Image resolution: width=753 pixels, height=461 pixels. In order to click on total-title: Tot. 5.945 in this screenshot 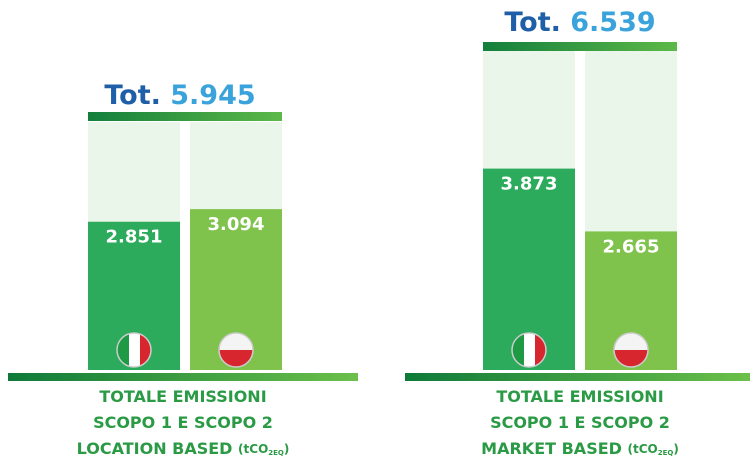, I will do `click(179, 95)`.